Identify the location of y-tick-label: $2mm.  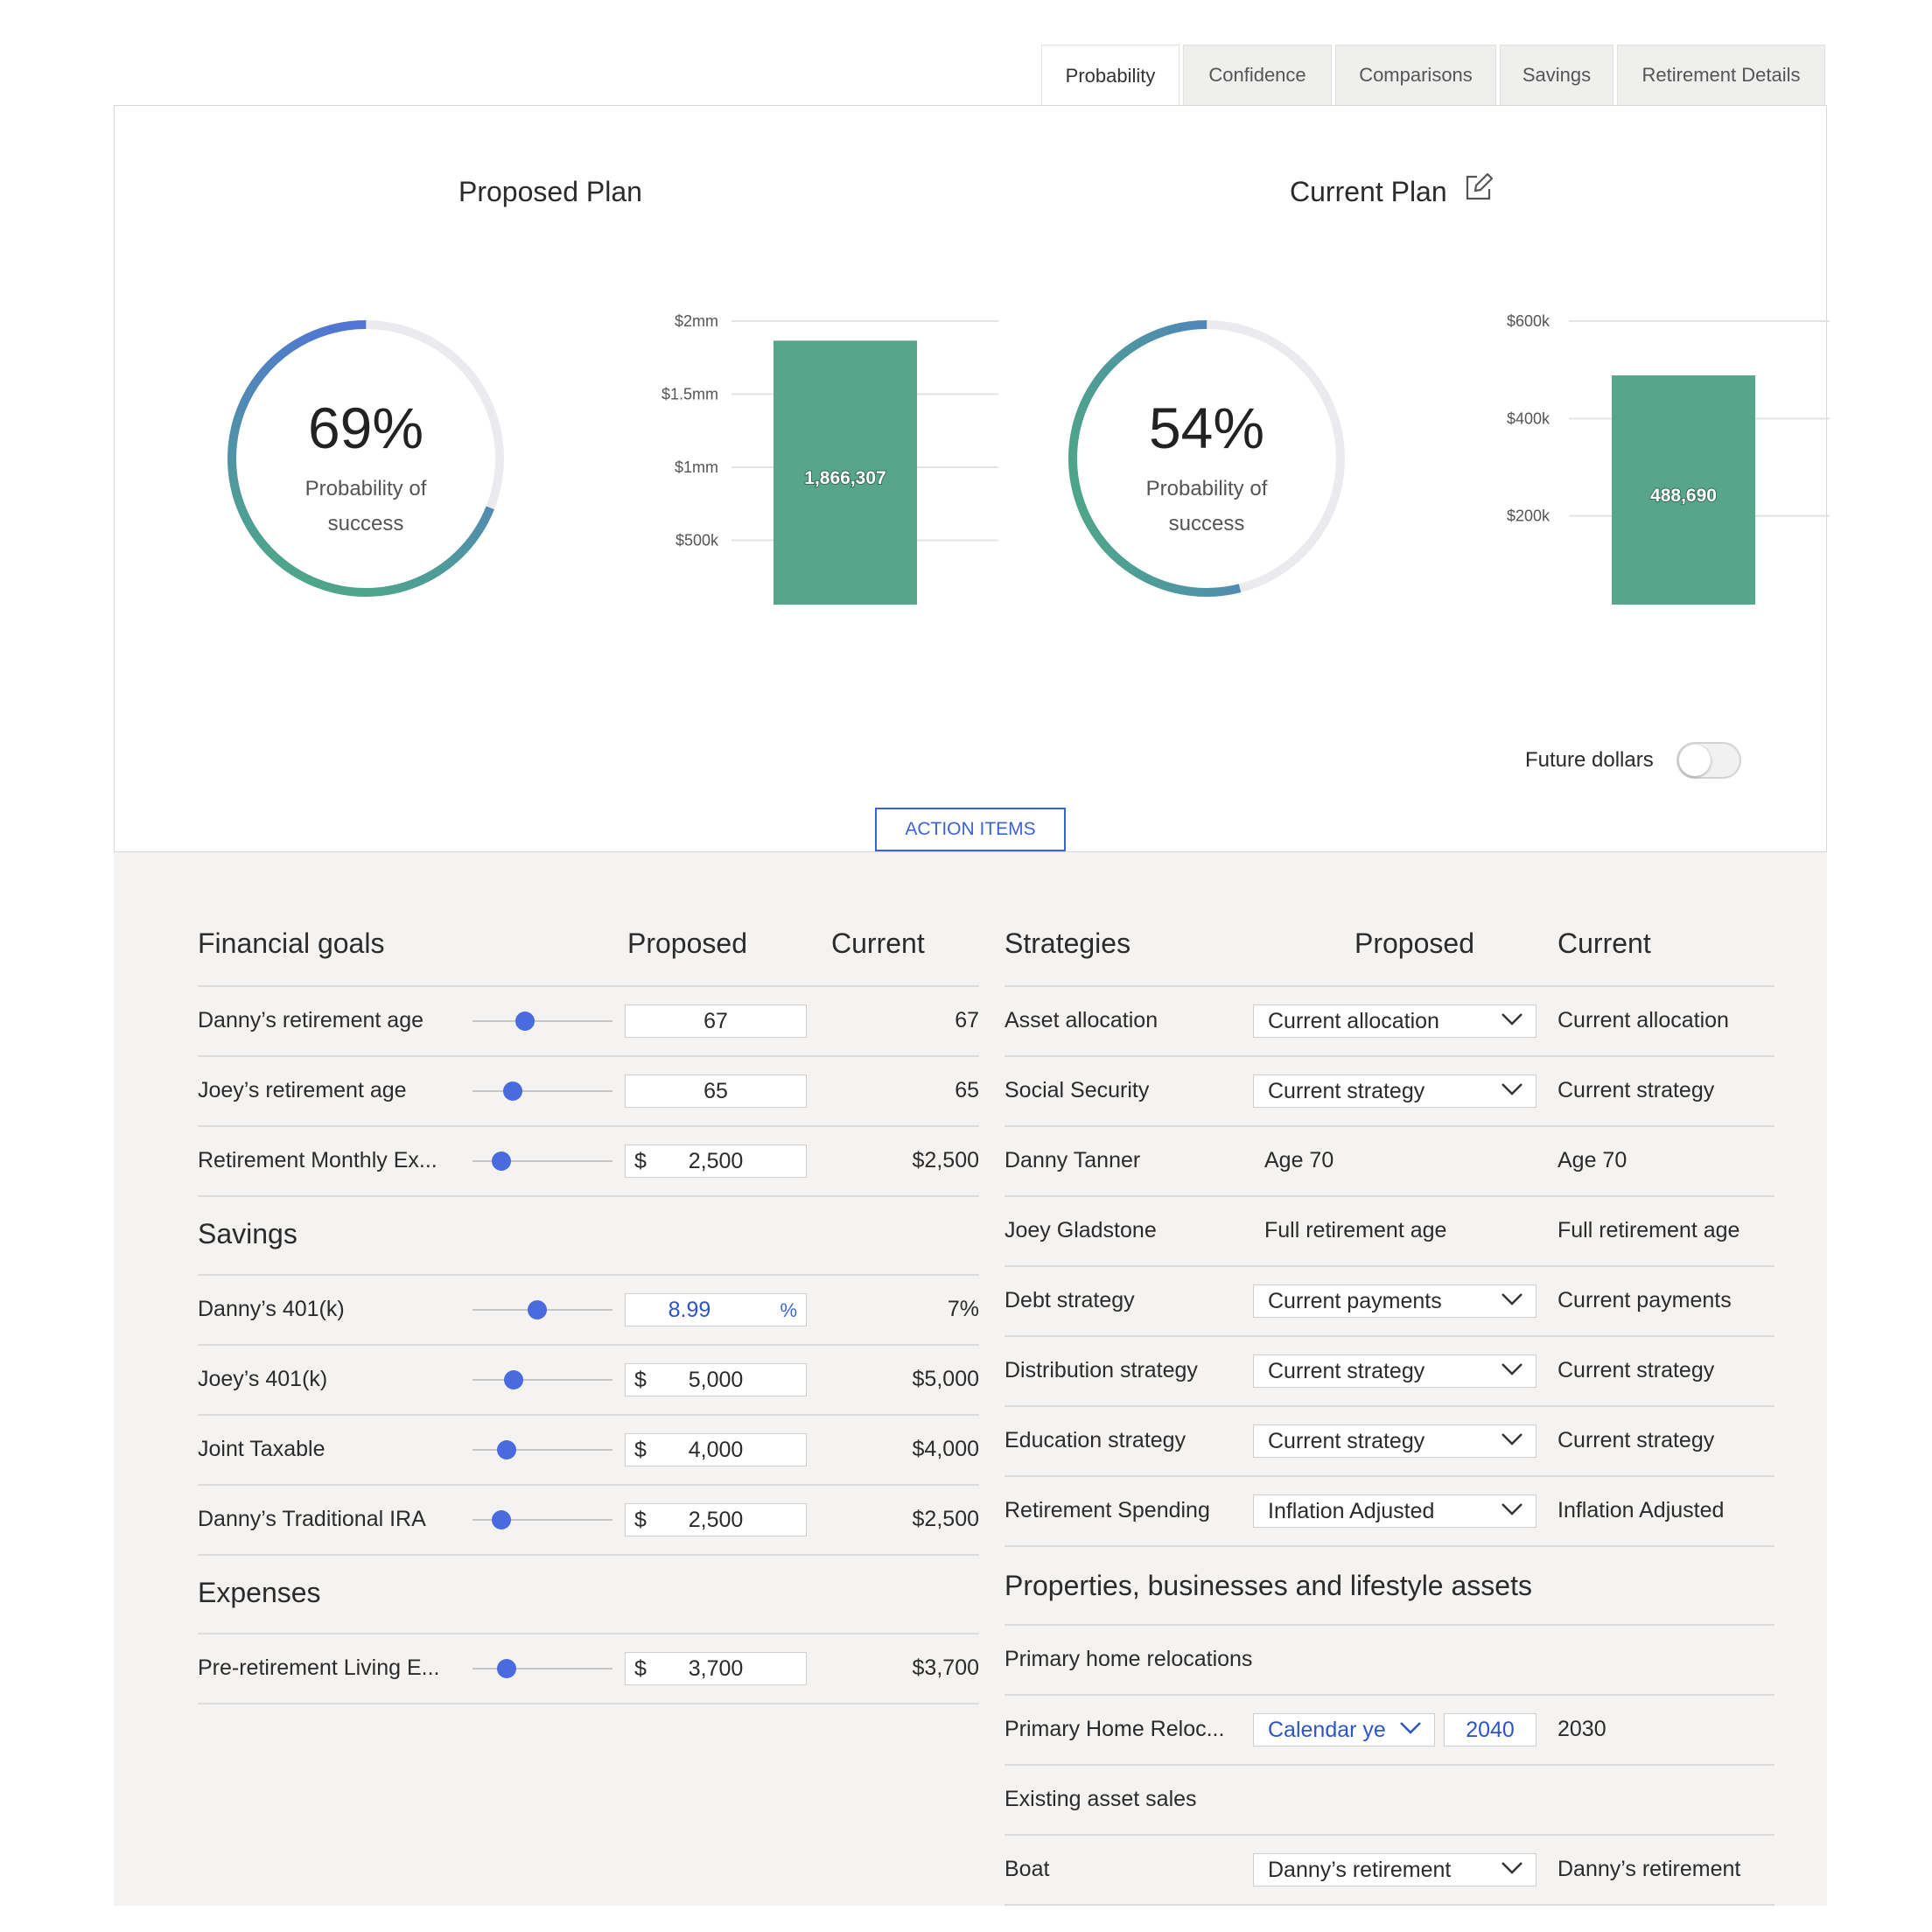
(696, 321).